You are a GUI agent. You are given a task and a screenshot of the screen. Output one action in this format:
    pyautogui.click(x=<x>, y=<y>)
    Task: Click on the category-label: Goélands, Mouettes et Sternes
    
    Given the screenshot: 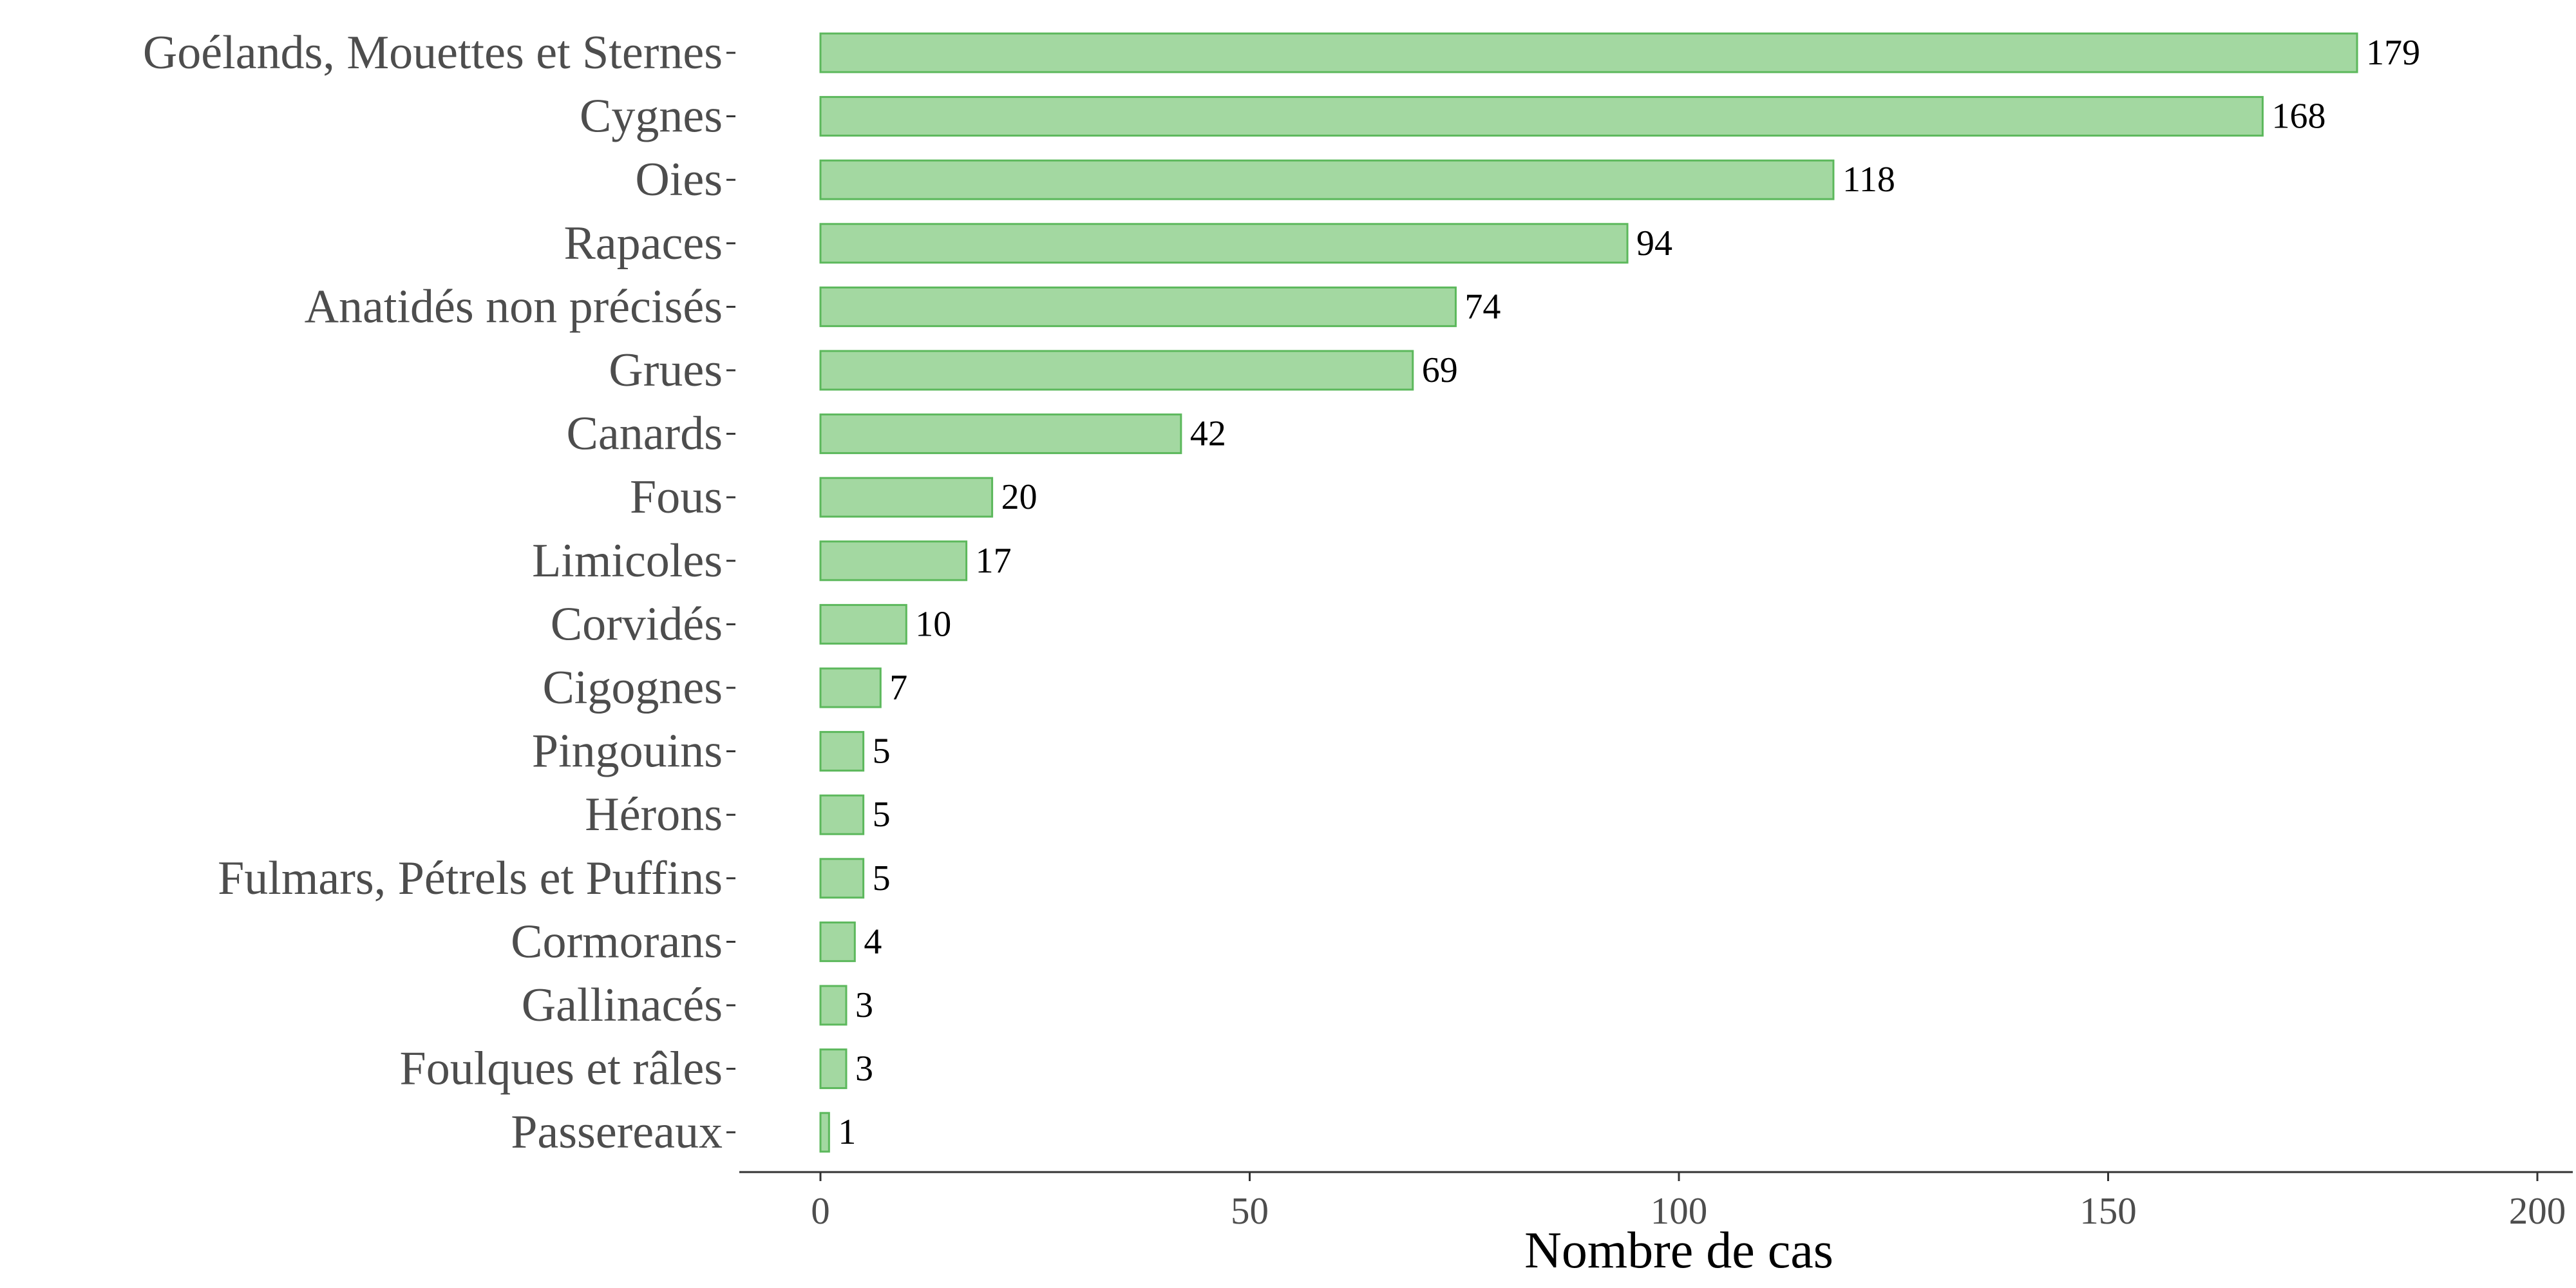 What is the action you would take?
    pyautogui.click(x=433, y=52)
    